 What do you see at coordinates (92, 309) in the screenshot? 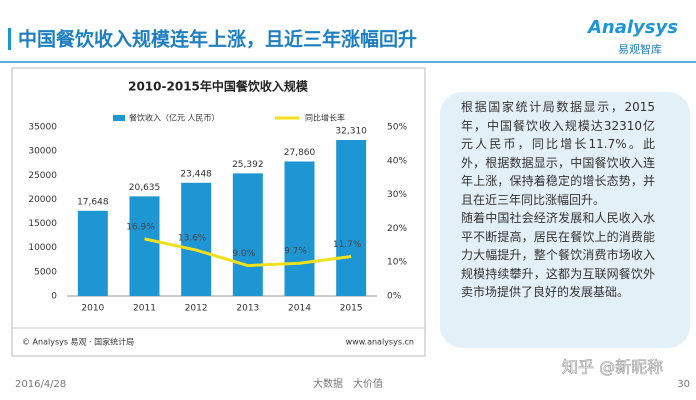
I see `x-tick-label: 2010` at bounding box center [92, 309].